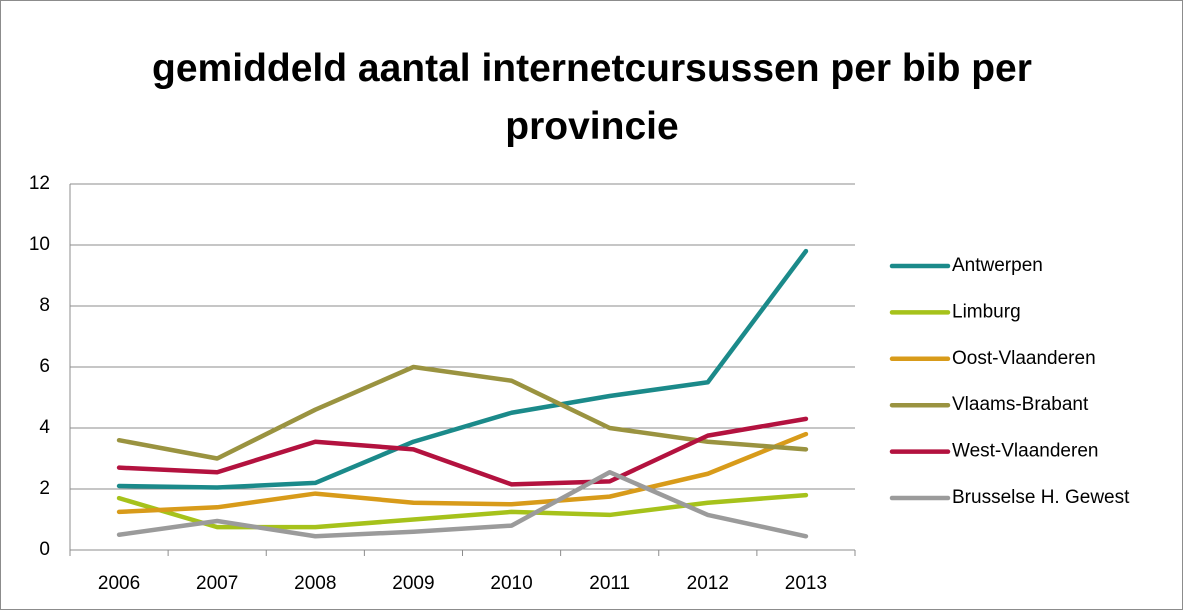 This screenshot has width=1183, height=610. What do you see at coordinates (39, 244) in the screenshot?
I see `y-tick-label: 10` at bounding box center [39, 244].